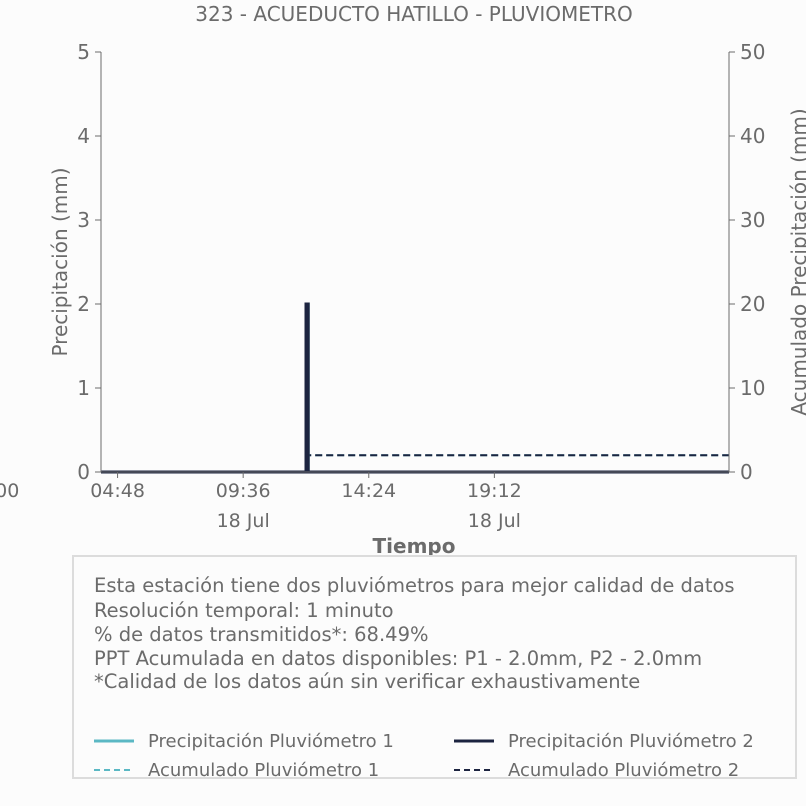  What do you see at coordinates (83, 304) in the screenshot?
I see `y-tick-label: 2` at bounding box center [83, 304].